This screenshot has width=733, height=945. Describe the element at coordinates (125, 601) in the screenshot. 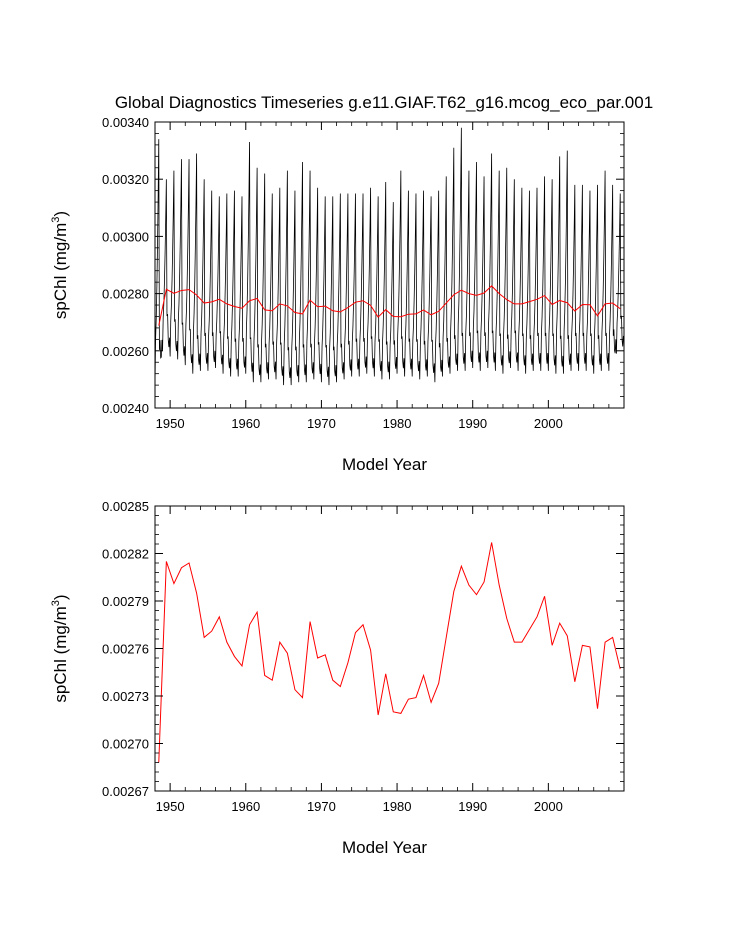

I see `y-tick-label: 0.00279` at that location.